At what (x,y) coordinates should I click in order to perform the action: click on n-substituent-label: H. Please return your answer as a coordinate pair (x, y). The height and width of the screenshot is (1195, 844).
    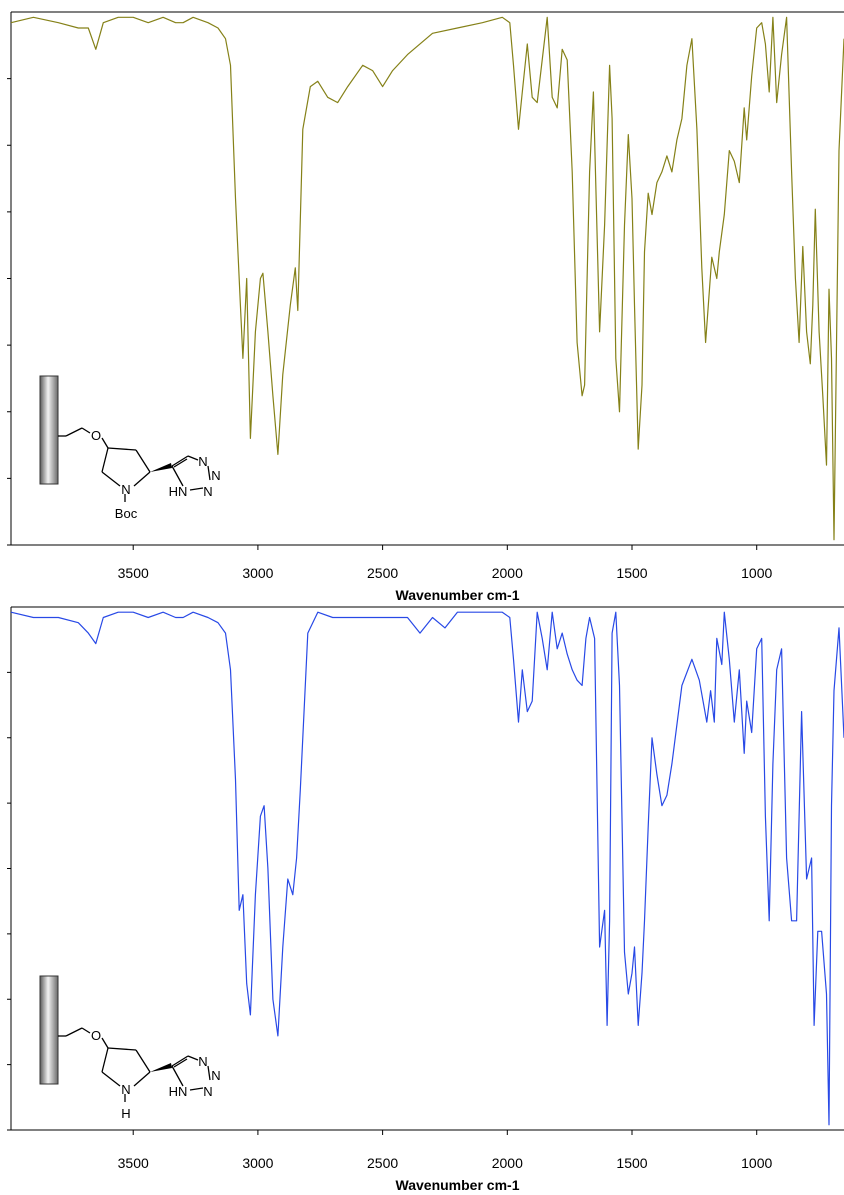
    Looking at the image, I should click on (125, 1113).